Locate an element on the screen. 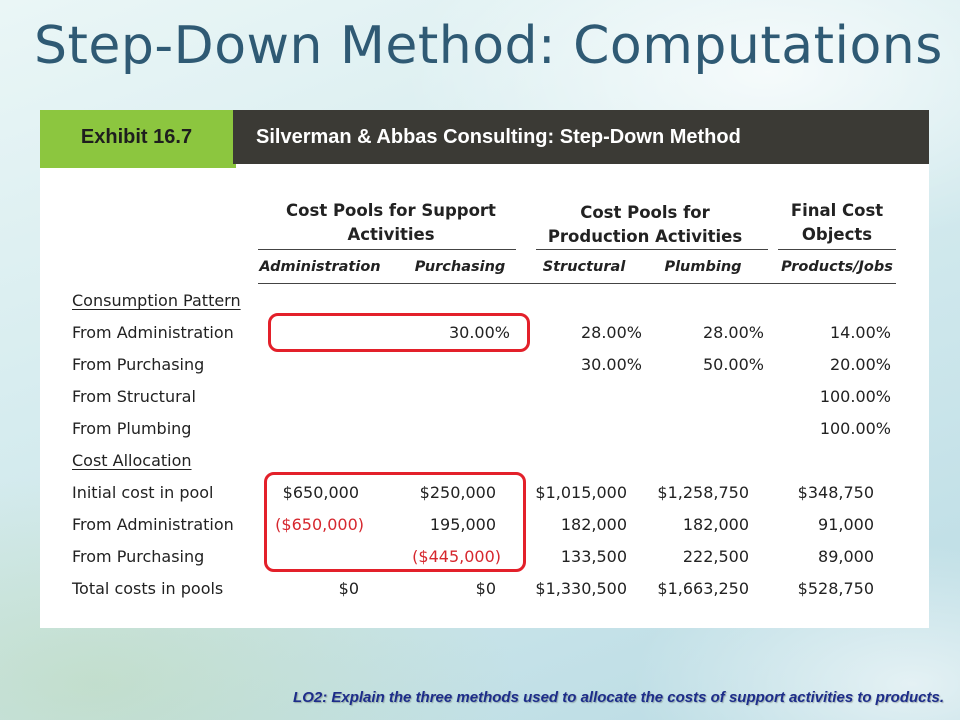 This screenshot has height=720, width=960. rule-final is located at coordinates (837, 249).